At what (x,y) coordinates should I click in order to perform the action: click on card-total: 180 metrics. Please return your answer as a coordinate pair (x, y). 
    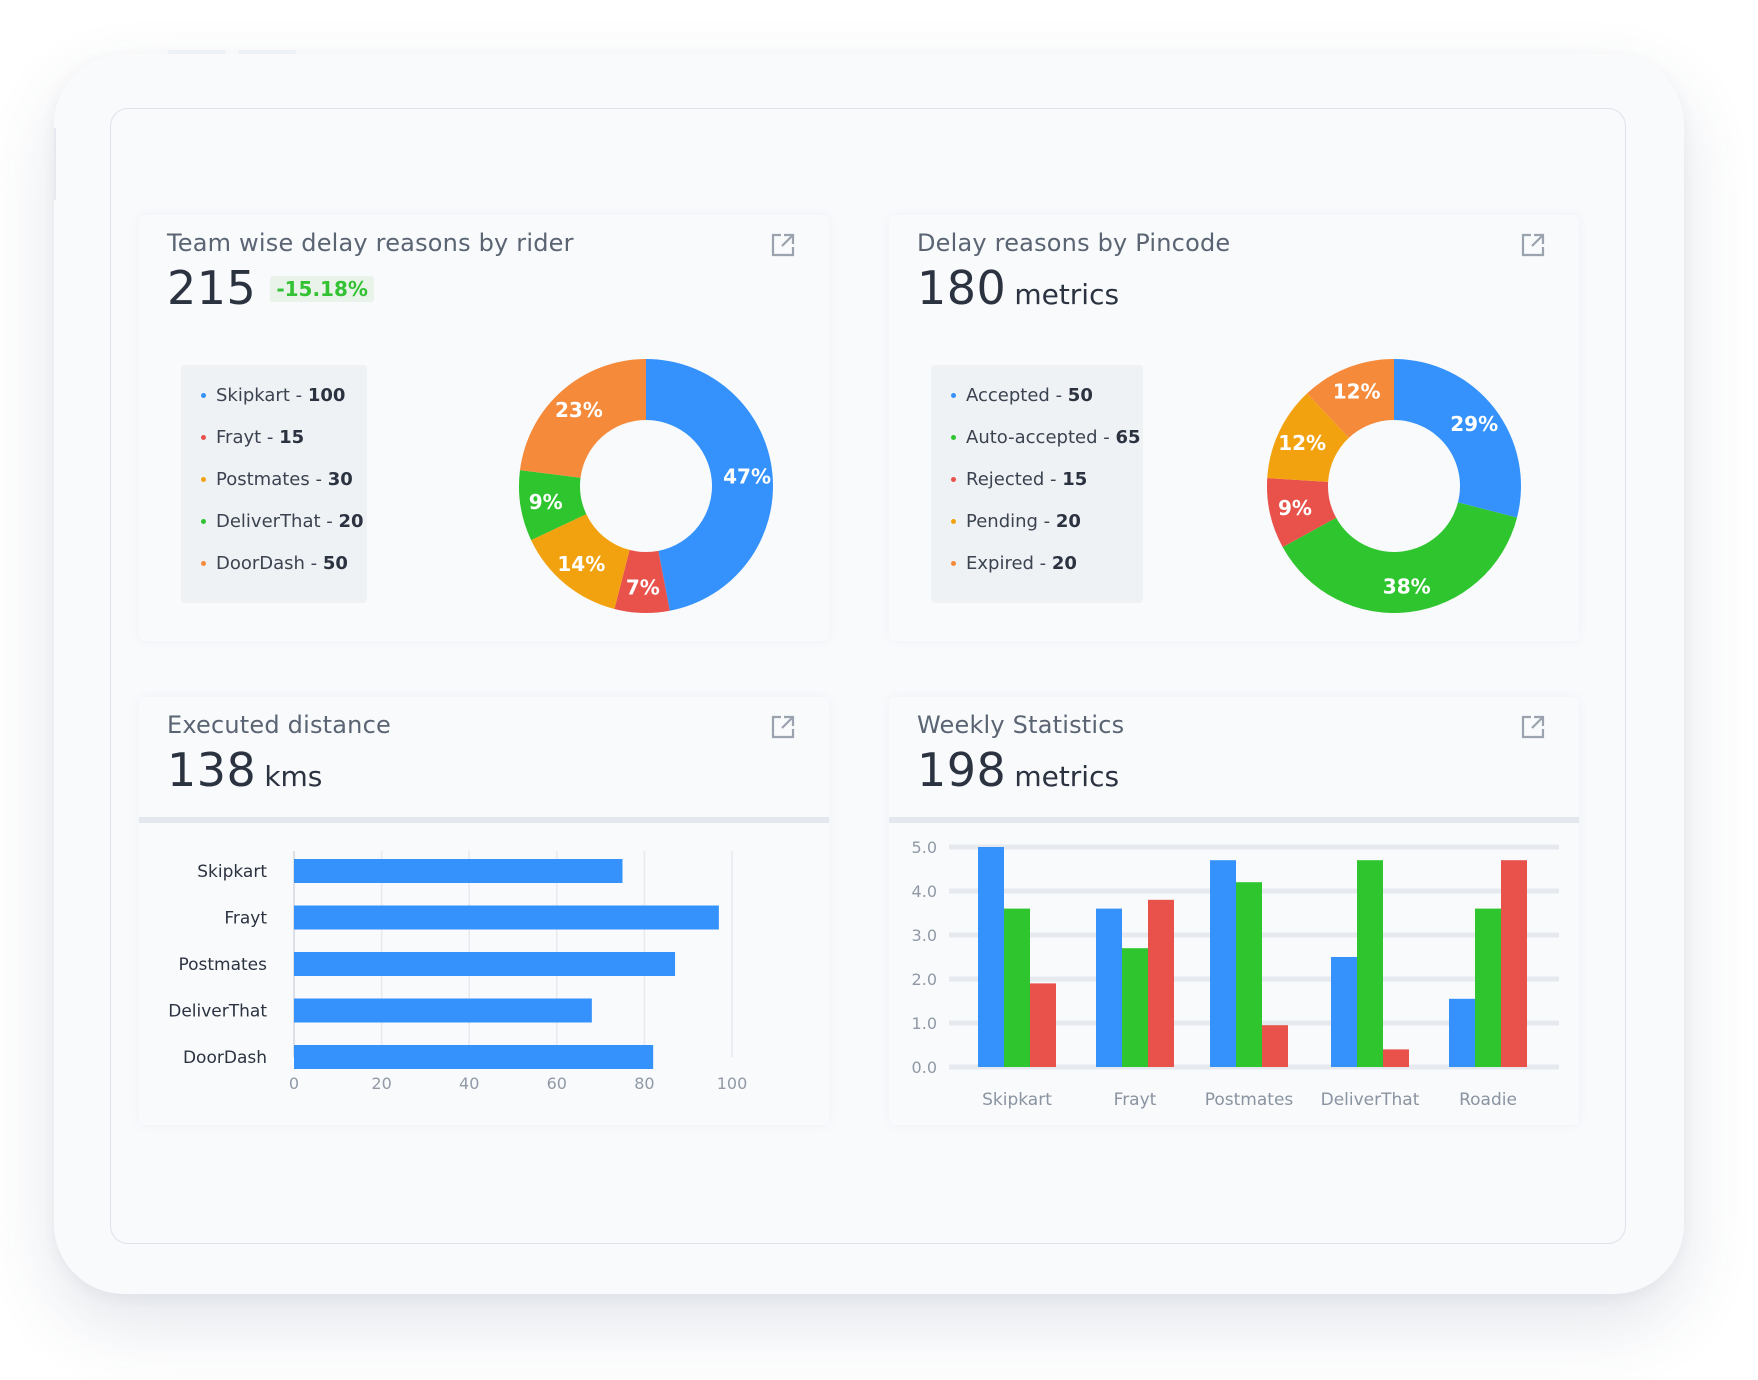
    Looking at the image, I should click on (1018, 288).